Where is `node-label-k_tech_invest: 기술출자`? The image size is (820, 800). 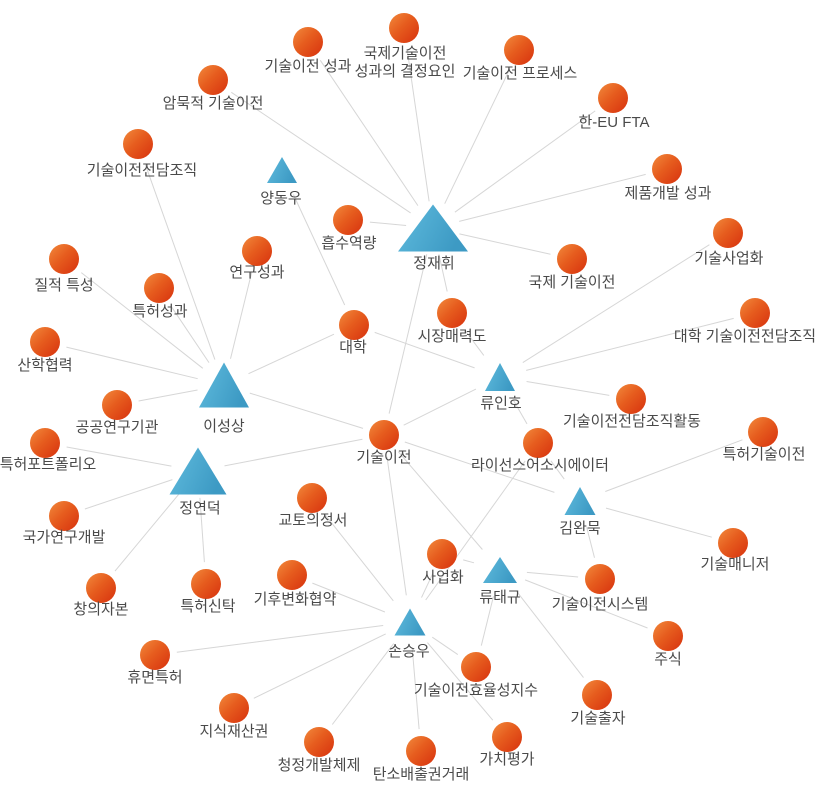
node-label-k_tech_invest: 기술출자 is located at coordinates (597, 718).